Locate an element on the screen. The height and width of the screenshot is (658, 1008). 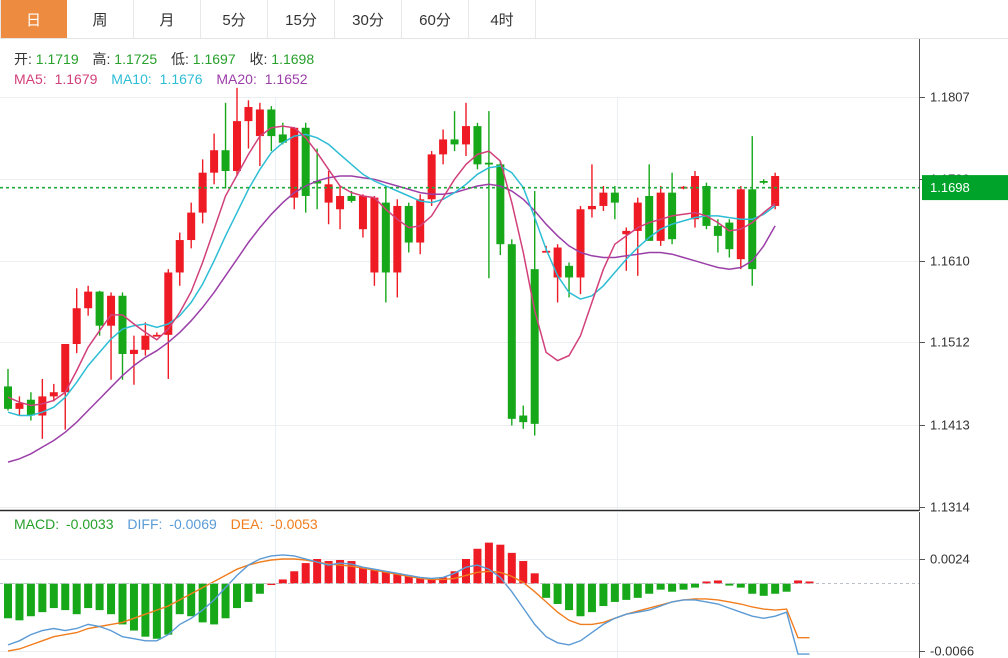
svg-text:MA5: 1.1679 MA: MA5: 1.1679 MA10: 1.1676 MA20: 1.1652 is located at coordinates (161, 79).